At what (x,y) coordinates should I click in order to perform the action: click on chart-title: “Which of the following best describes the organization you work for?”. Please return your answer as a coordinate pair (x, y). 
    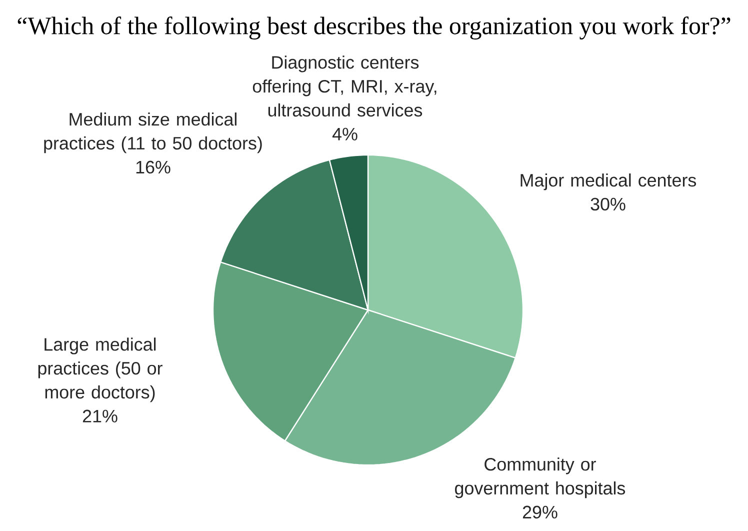
    Looking at the image, I should click on (374, 28).